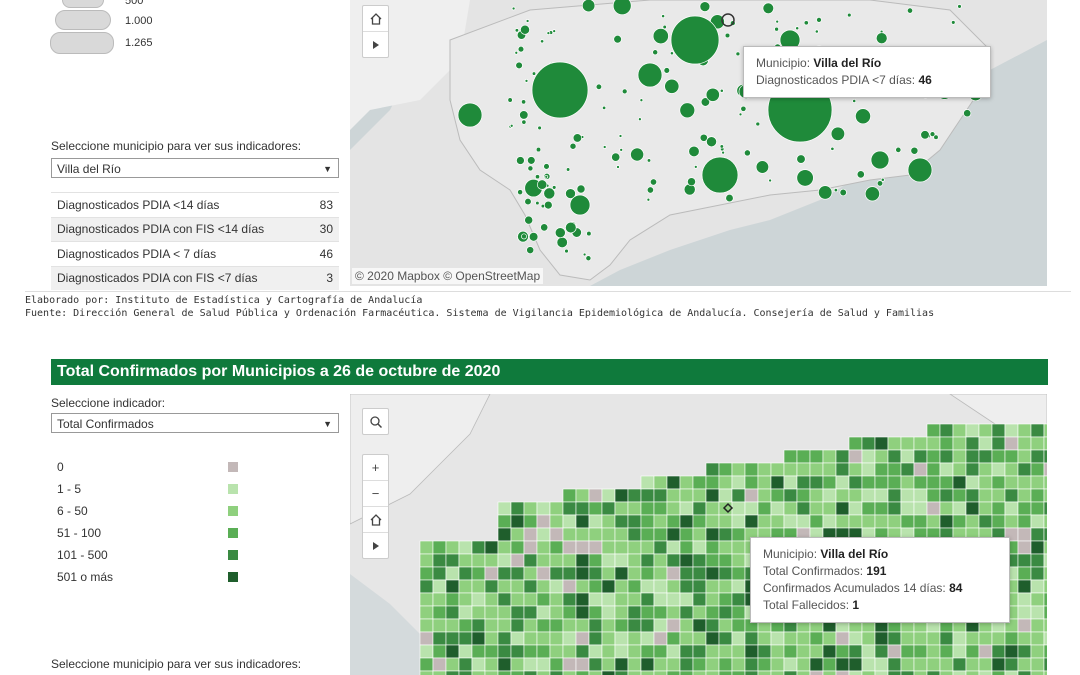 This screenshot has width=1080, height=675. Describe the element at coordinates (233, 511) in the screenshot. I see `legend-swatch` at that location.